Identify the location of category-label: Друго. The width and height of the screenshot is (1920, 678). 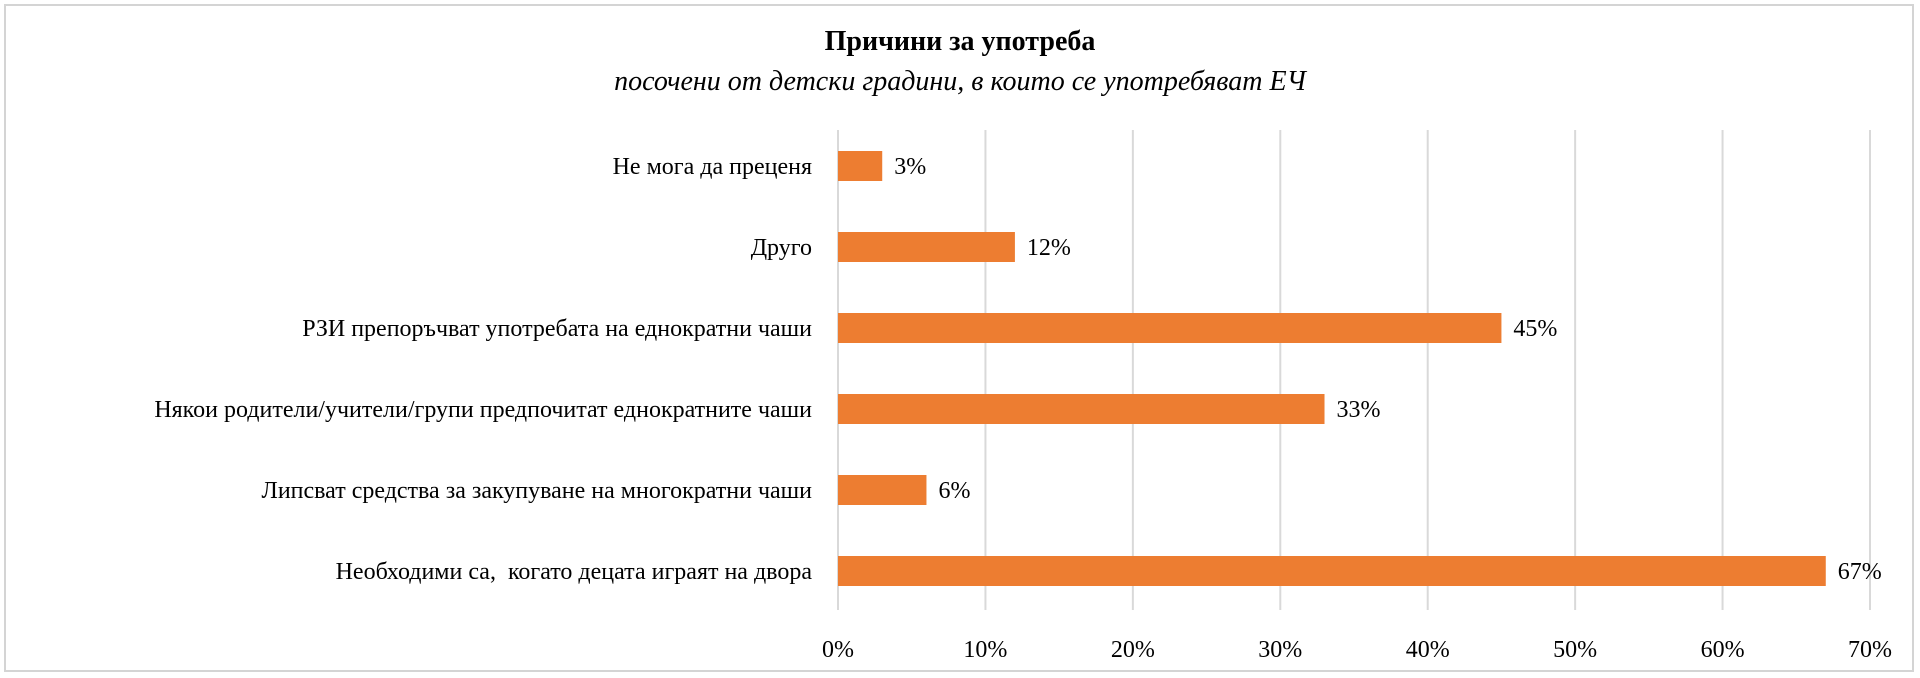
(781, 248).